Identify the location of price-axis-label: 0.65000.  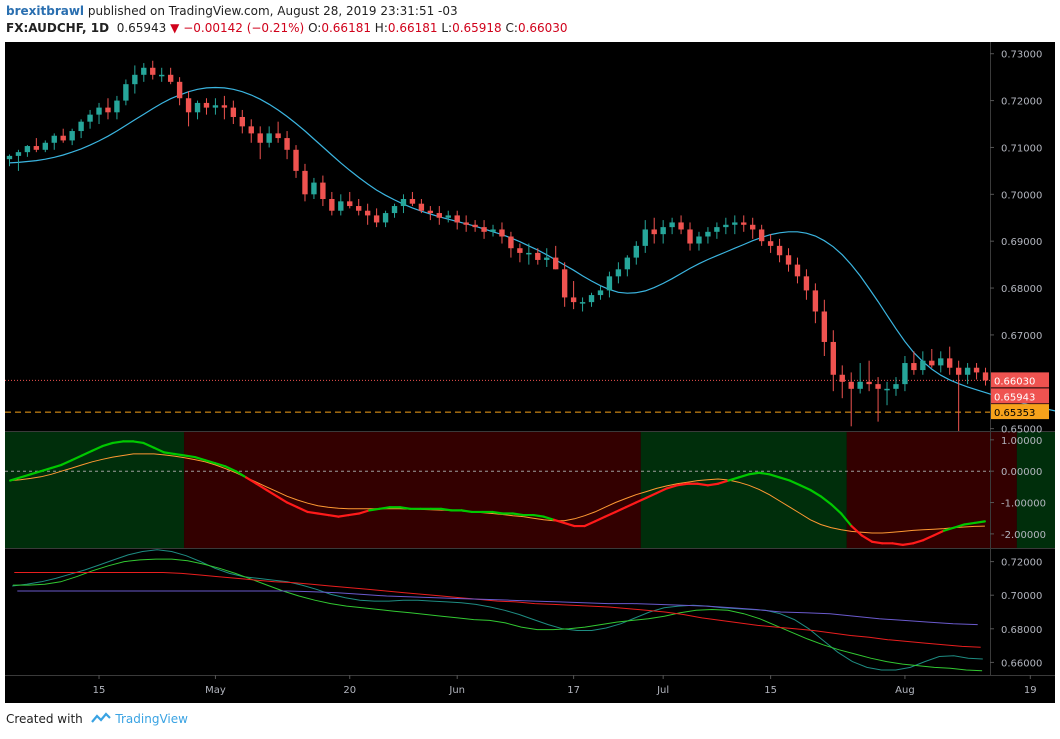
(1021, 430).